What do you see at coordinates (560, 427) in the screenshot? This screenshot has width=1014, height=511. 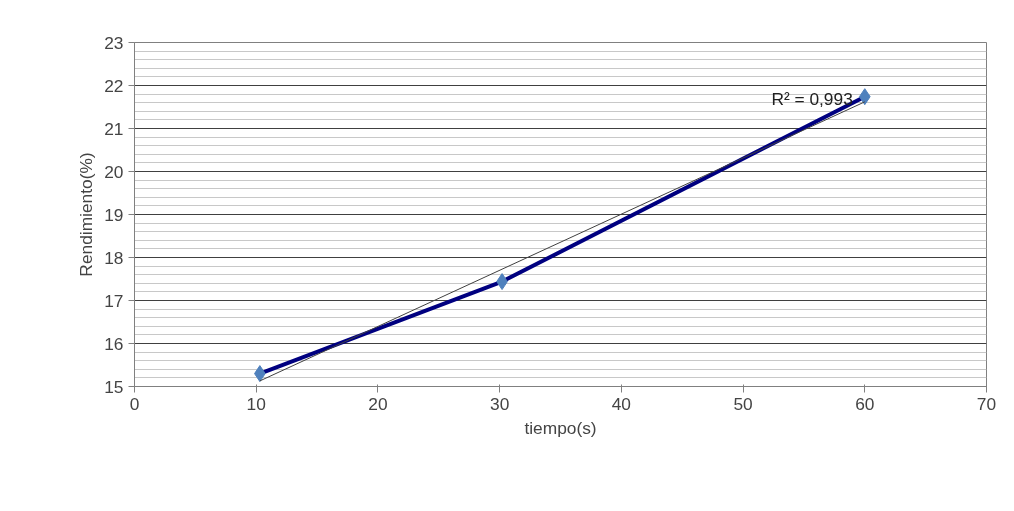 I see `x-axis-title: tiempo(s)` at bounding box center [560, 427].